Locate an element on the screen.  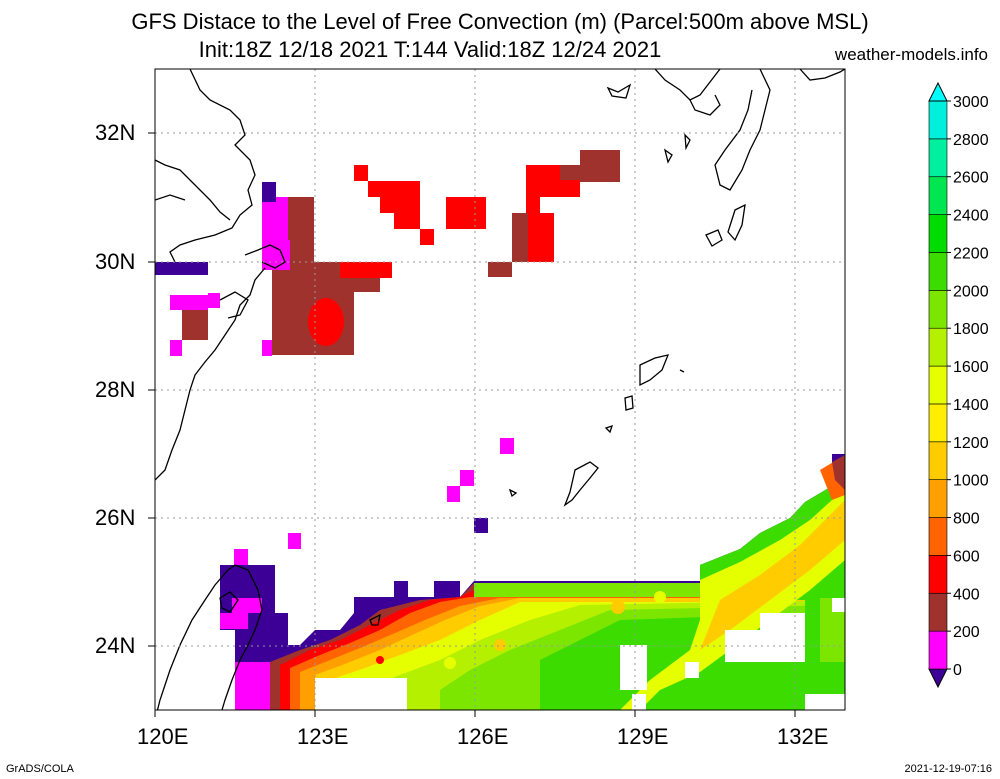
footer-software: GrADS/COLA is located at coordinates (40, 769).